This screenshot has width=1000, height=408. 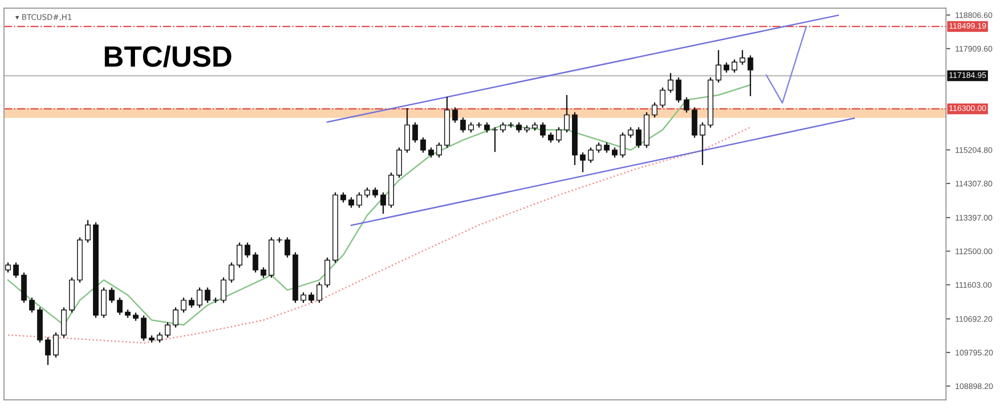 I want to click on y-tick-label: 114307.80, so click(x=974, y=183).